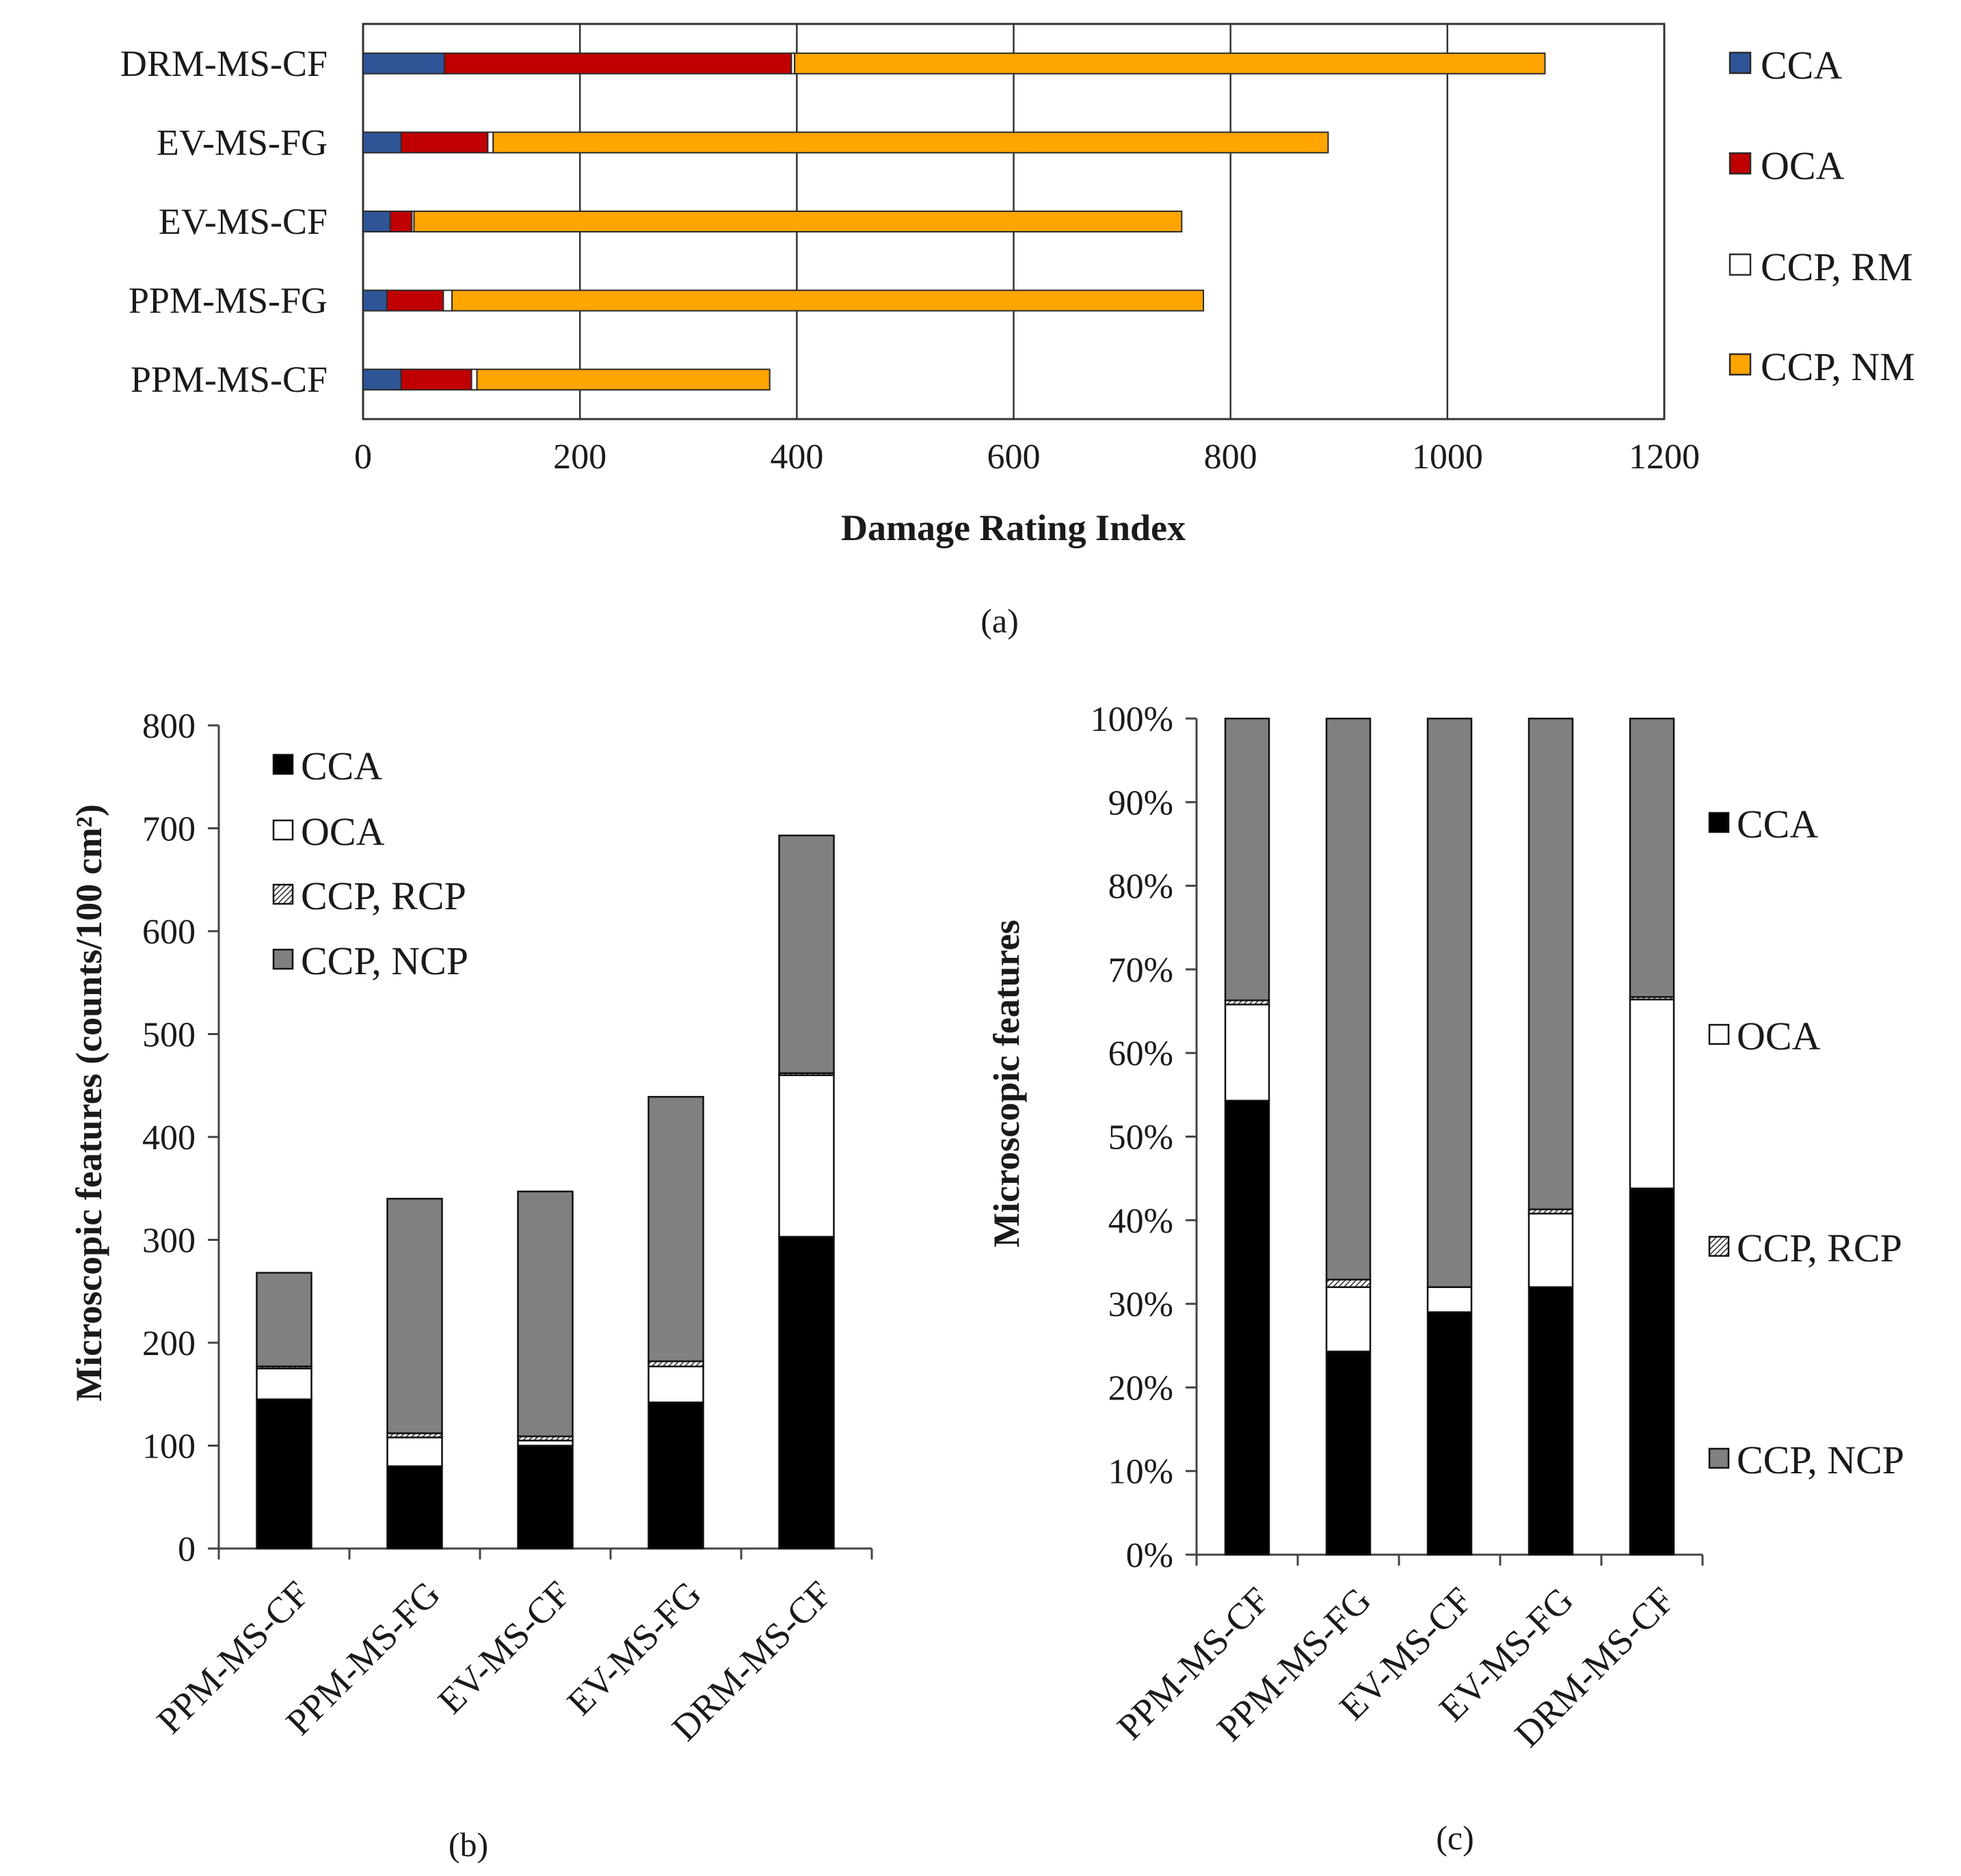 The width and height of the screenshot is (1961, 1876). What do you see at coordinates (1838, 367) in the screenshot?
I see `chart-a-legend-label-ccp-nm: CCP, NM` at bounding box center [1838, 367].